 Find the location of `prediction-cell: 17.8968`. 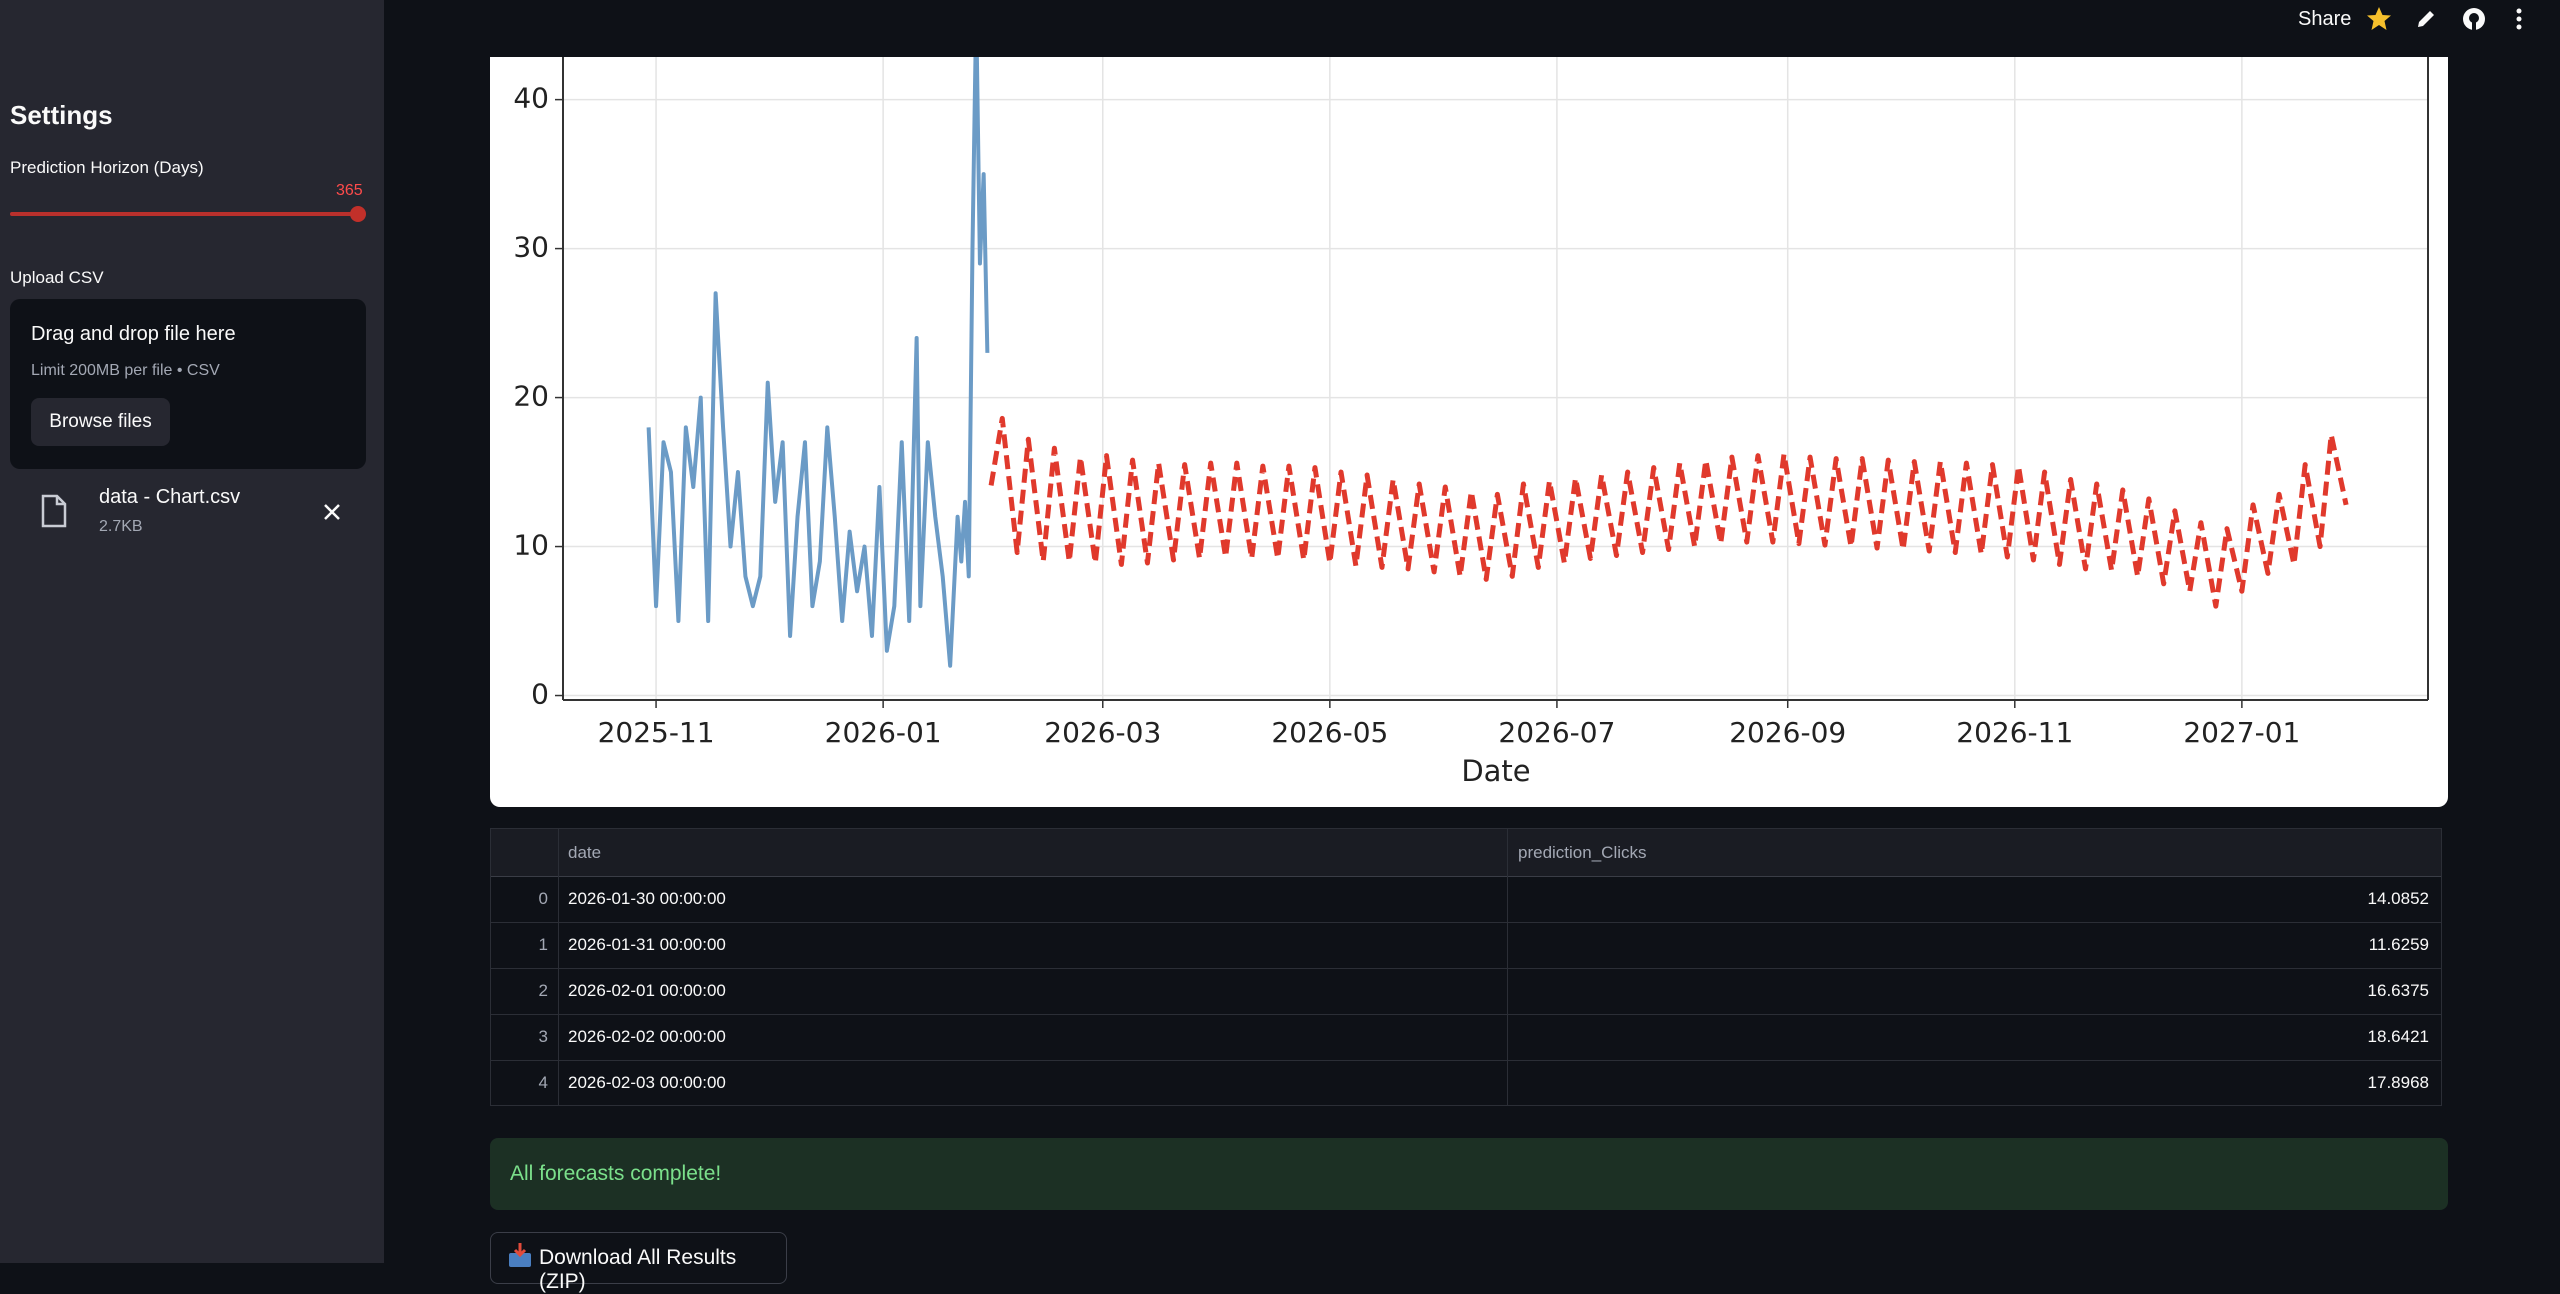

prediction-cell: 17.8968 is located at coordinates (2398, 1082).